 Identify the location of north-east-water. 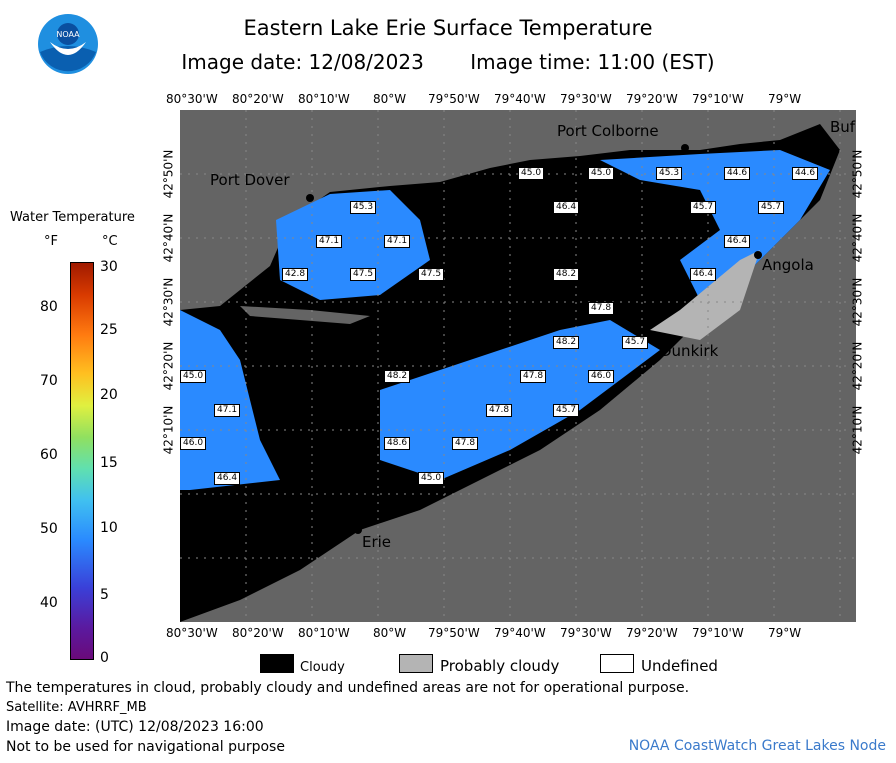
(715, 225).